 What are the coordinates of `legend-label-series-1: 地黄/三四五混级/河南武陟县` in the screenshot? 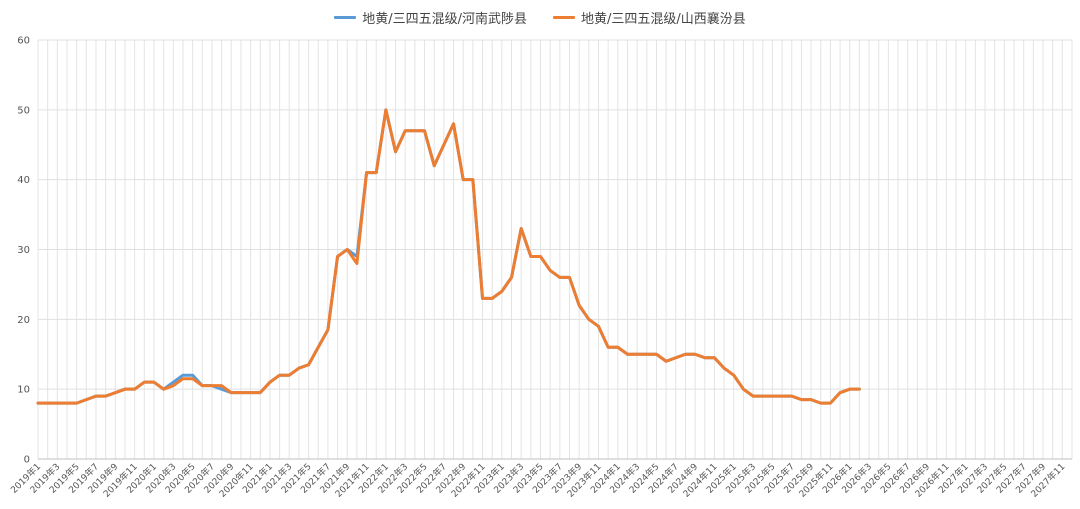 It's located at (444, 19).